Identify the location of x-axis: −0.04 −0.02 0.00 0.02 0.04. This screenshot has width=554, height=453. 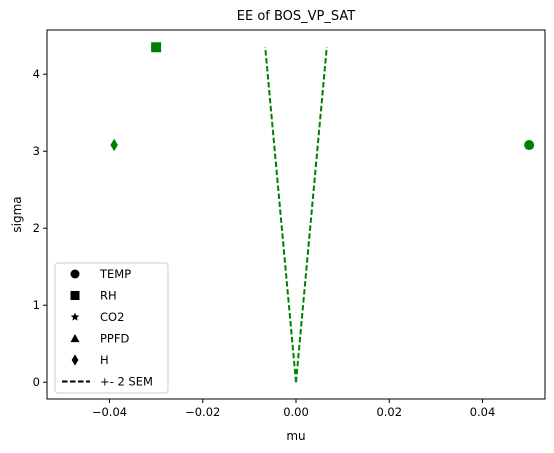
(293, 409).